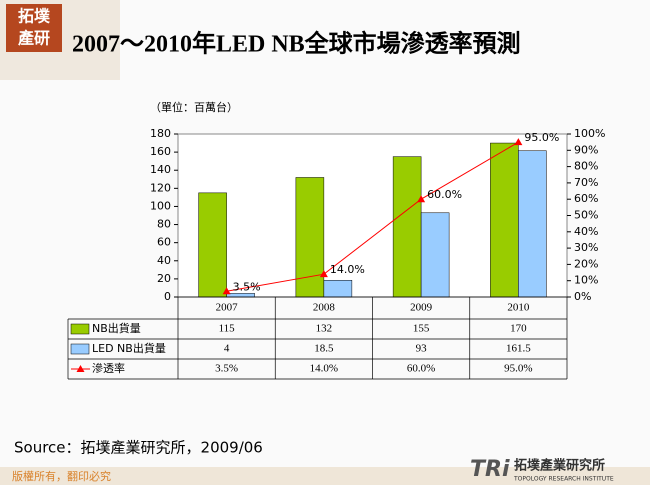  Describe the element at coordinates (160, 169) in the screenshot. I see `y-tick-label: 140` at that location.